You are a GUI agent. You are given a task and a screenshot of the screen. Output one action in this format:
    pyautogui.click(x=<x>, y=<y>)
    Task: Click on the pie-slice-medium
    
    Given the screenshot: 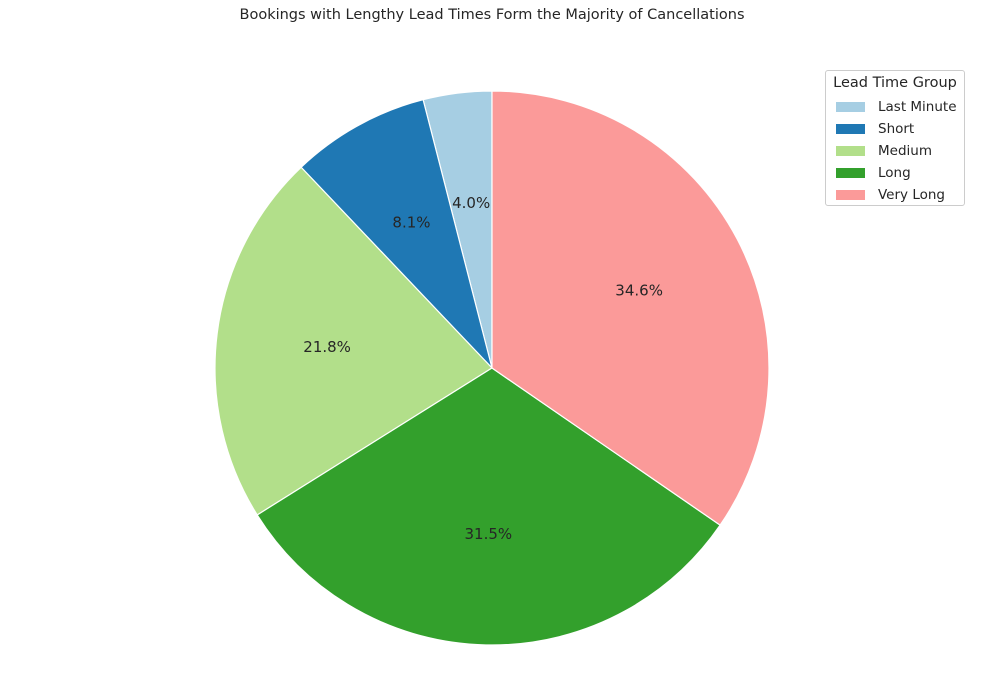 What is the action you would take?
    pyautogui.click(x=353, y=341)
    